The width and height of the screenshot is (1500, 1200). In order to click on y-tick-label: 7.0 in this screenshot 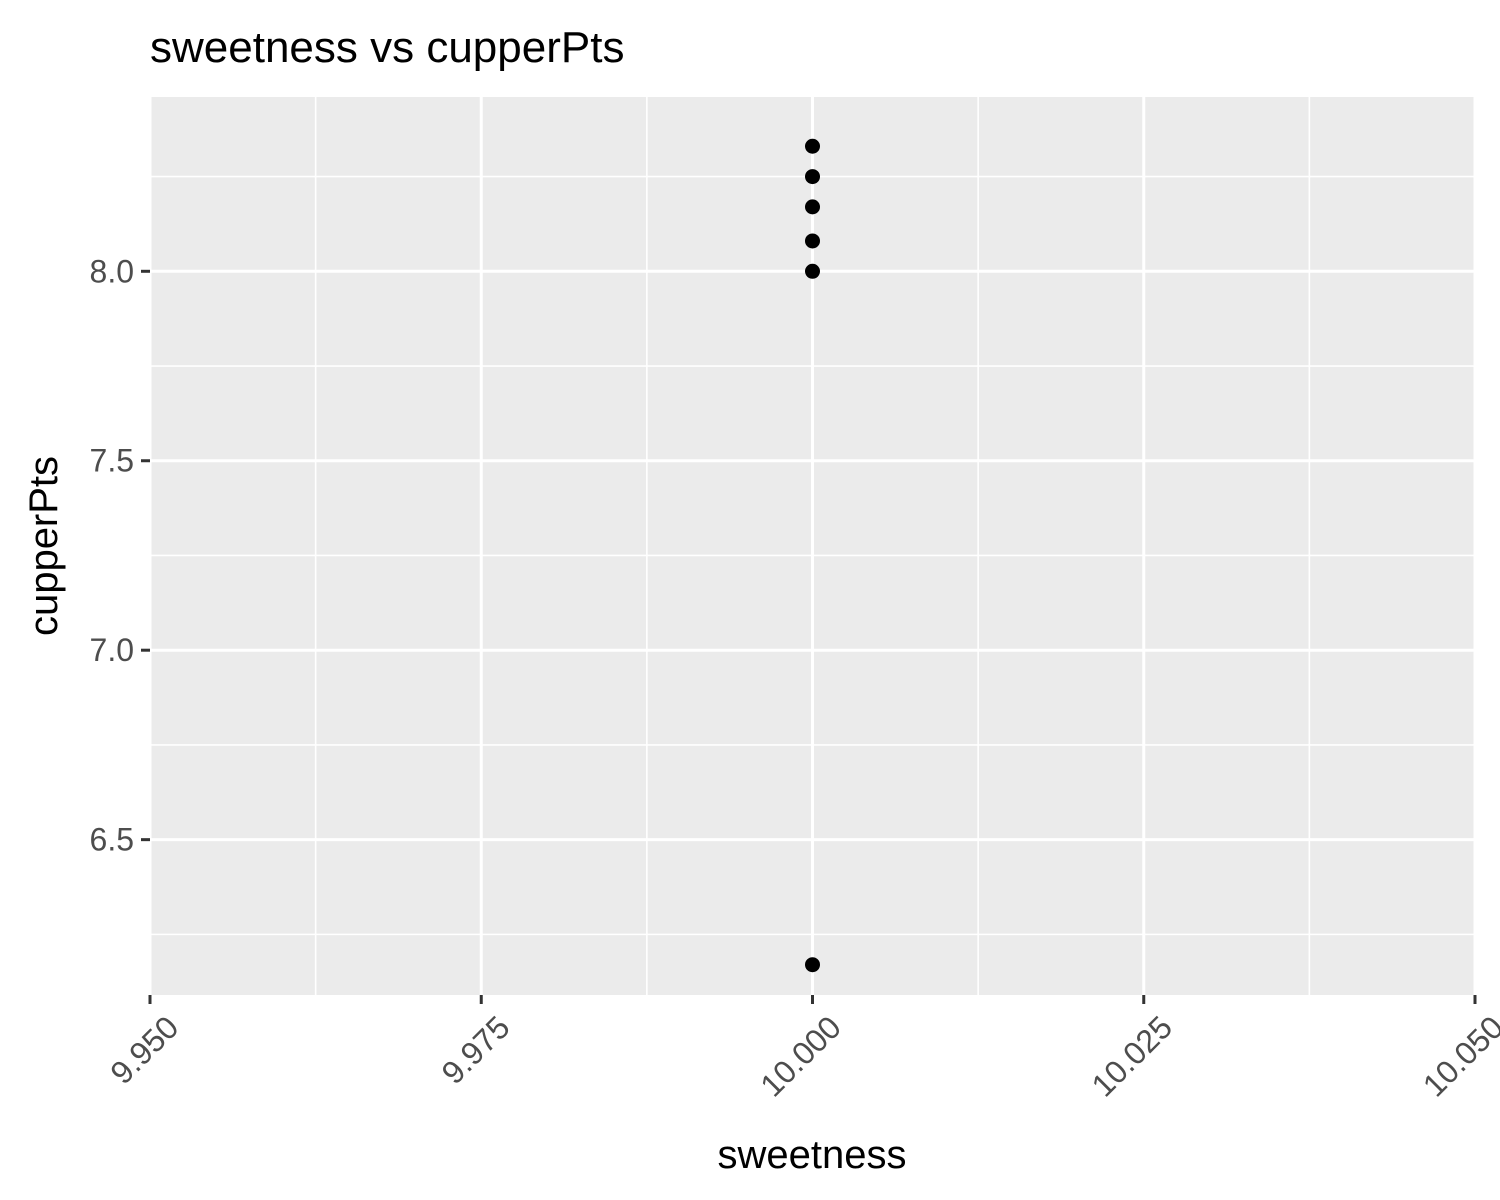, I will do `click(112, 650)`.